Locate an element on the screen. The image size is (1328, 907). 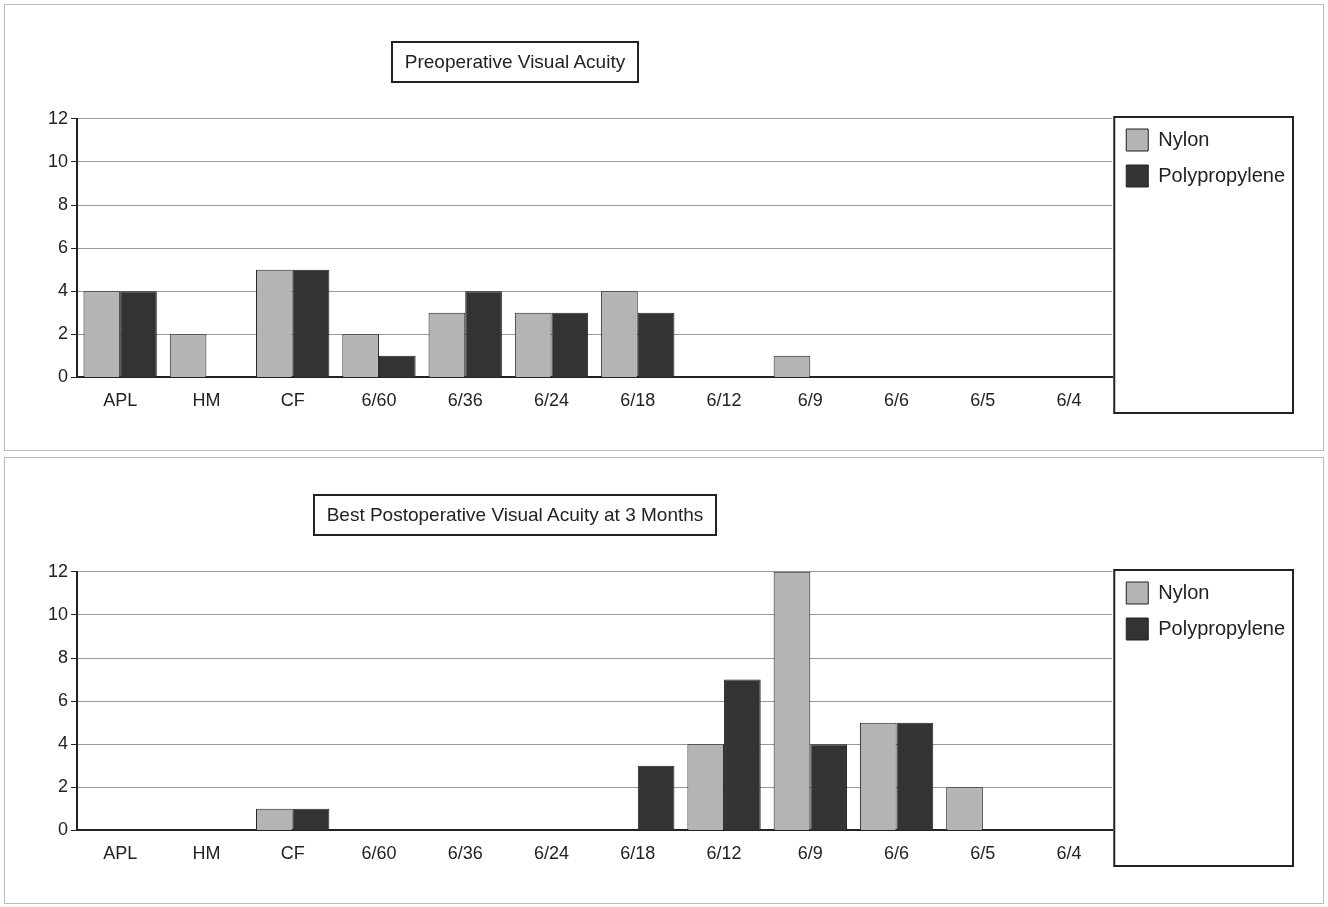
chart-title: Preoperative Visual Acuity is located at coordinates (515, 62).